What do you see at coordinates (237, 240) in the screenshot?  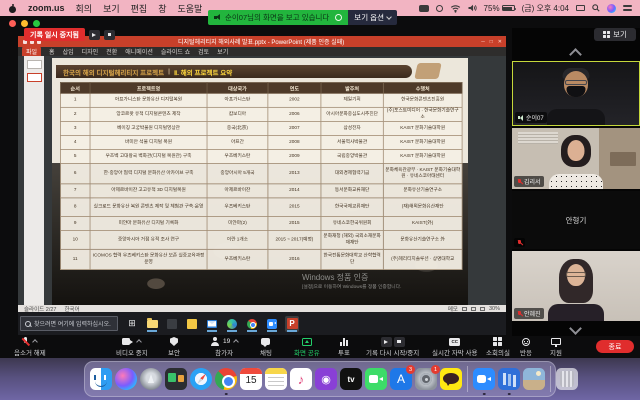 I see `table-cell: 이란 1개소` at bounding box center [237, 240].